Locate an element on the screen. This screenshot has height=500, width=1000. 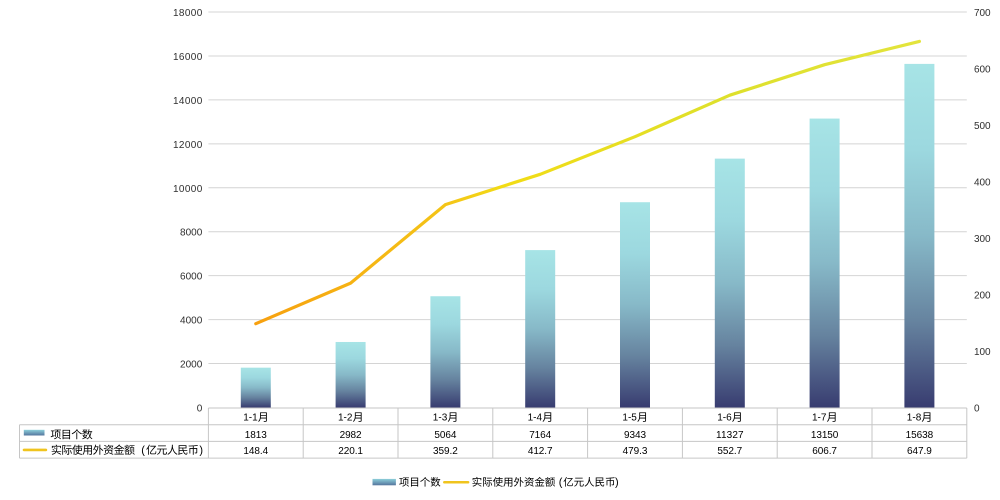
svg-text: 14000 is located at coordinates (188, 101).